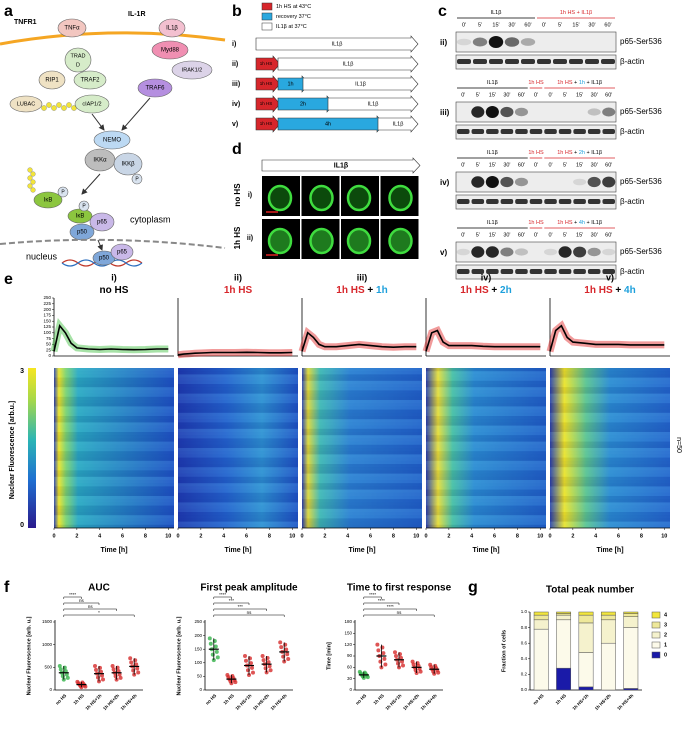 The height and width of the screenshot is (731, 685). What do you see at coordinates (22, 371) in the screenshot?
I see `colorbar-label: 3` at bounding box center [22, 371].